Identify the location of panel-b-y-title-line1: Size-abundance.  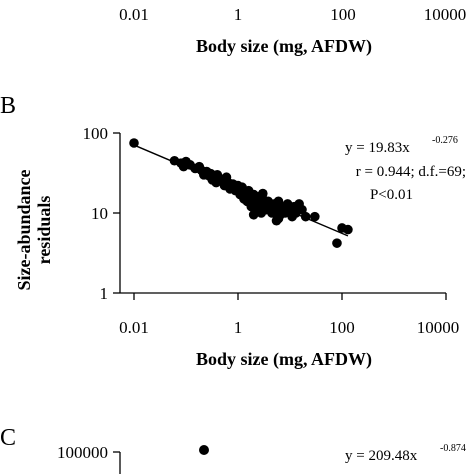
(24, 229).